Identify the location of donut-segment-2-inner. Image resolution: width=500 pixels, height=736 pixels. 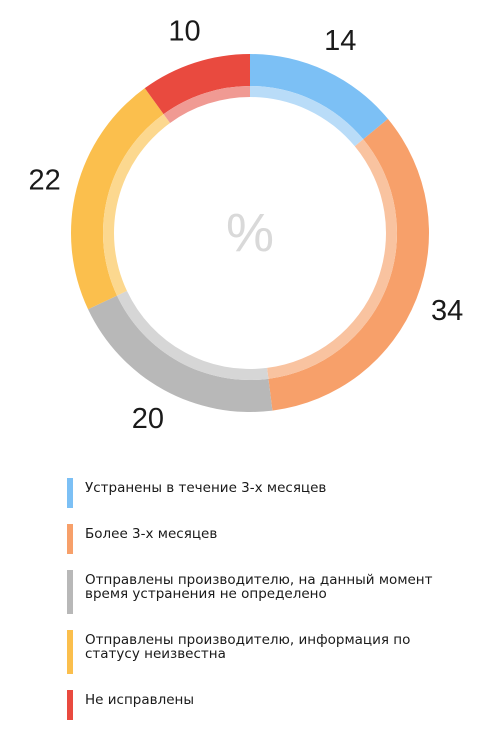
(332, 259).